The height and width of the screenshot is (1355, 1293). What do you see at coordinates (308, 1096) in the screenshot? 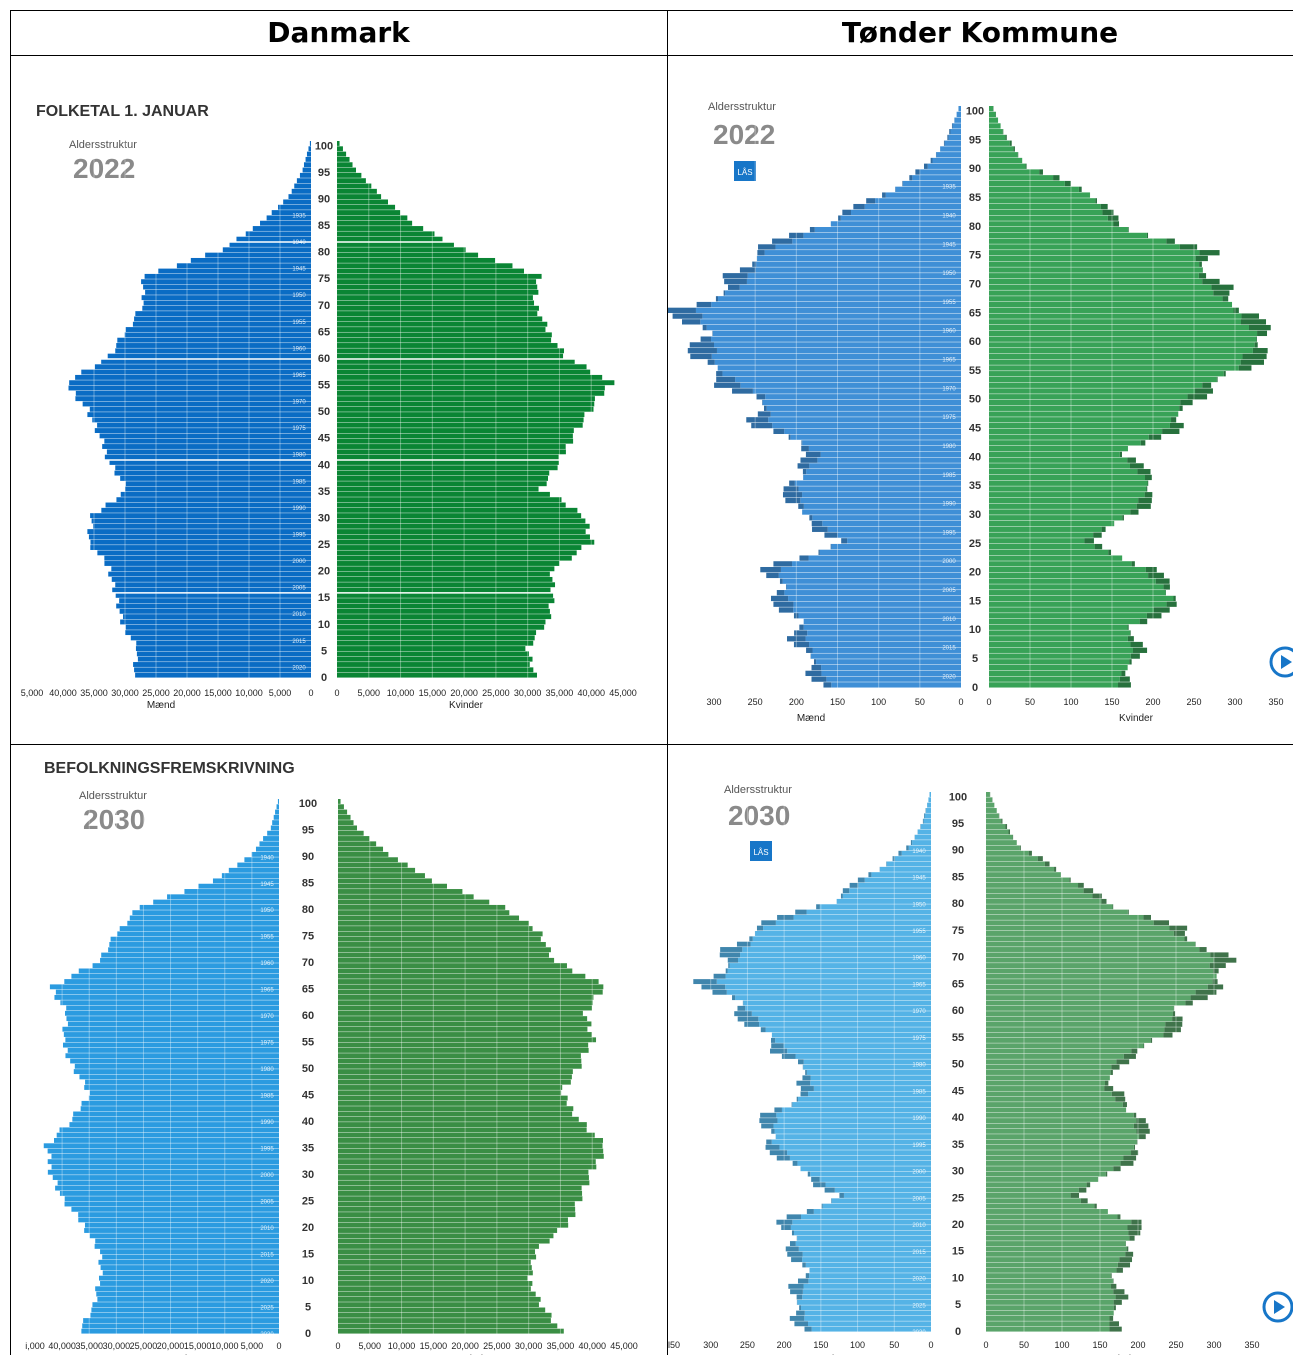
I see `age-tick-45: 45` at bounding box center [308, 1096].